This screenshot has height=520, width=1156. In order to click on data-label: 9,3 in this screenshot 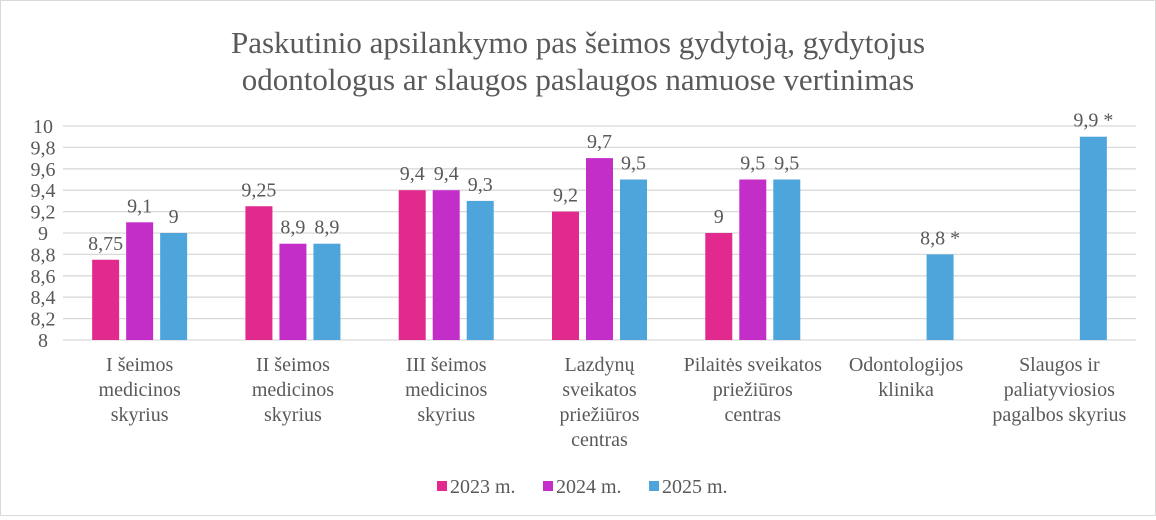, I will do `click(480, 185)`.